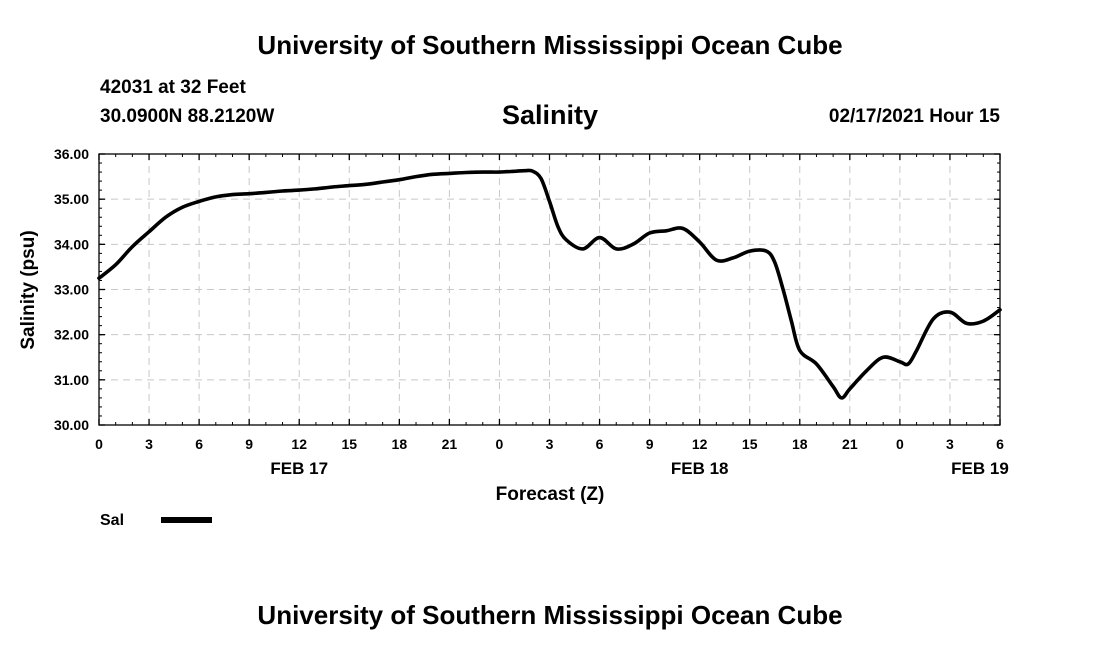 This screenshot has width=1100, height=650. What do you see at coordinates (71, 425) in the screenshot?
I see `y-tick-label: 30.00` at bounding box center [71, 425].